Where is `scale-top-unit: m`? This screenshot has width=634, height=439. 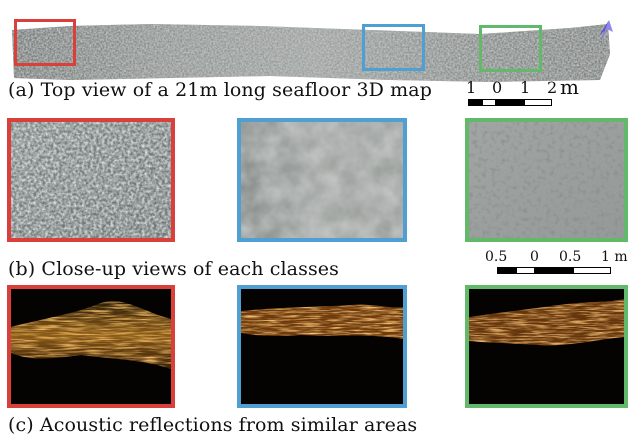
scale-top-unit: m is located at coordinates (569, 87).